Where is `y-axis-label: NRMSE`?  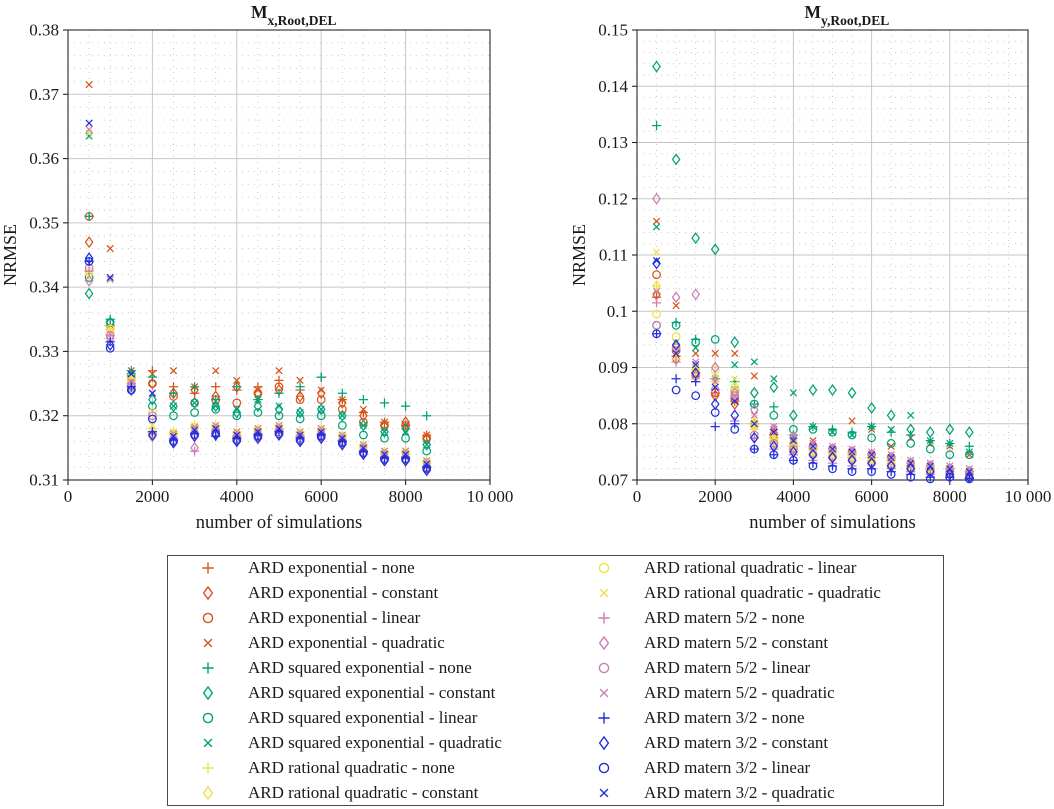 y-axis-label: NRMSE is located at coordinates (579, 255).